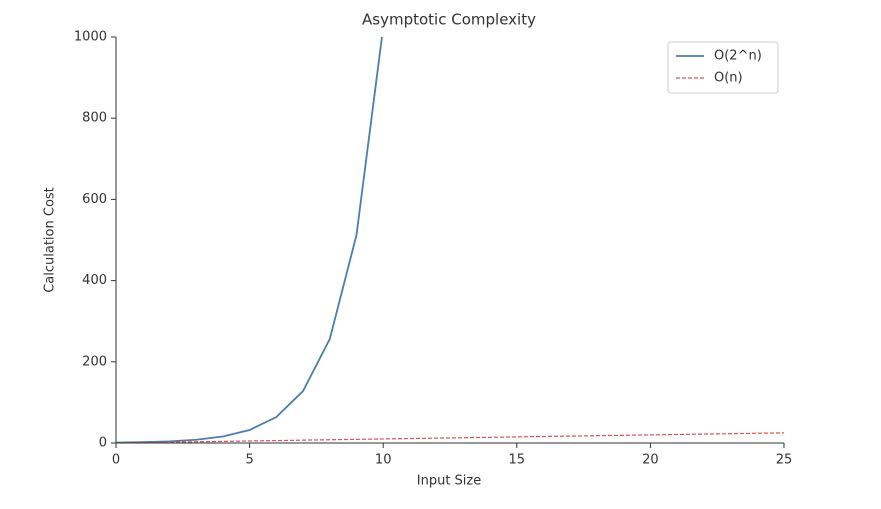 The width and height of the screenshot is (881, 509). What do you see at coordinates (650, 460) in the screenshot?
I see `x-tick-label: 20` at bounding box center [650, 460].